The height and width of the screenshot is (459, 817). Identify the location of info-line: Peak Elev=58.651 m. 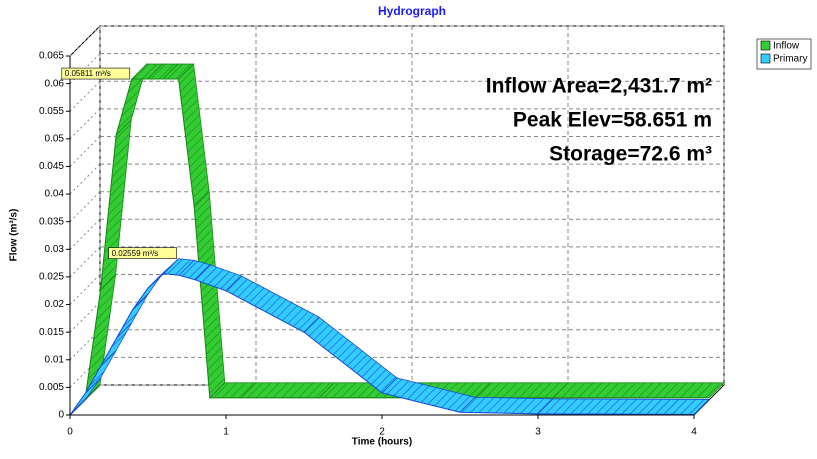
(612, 120).